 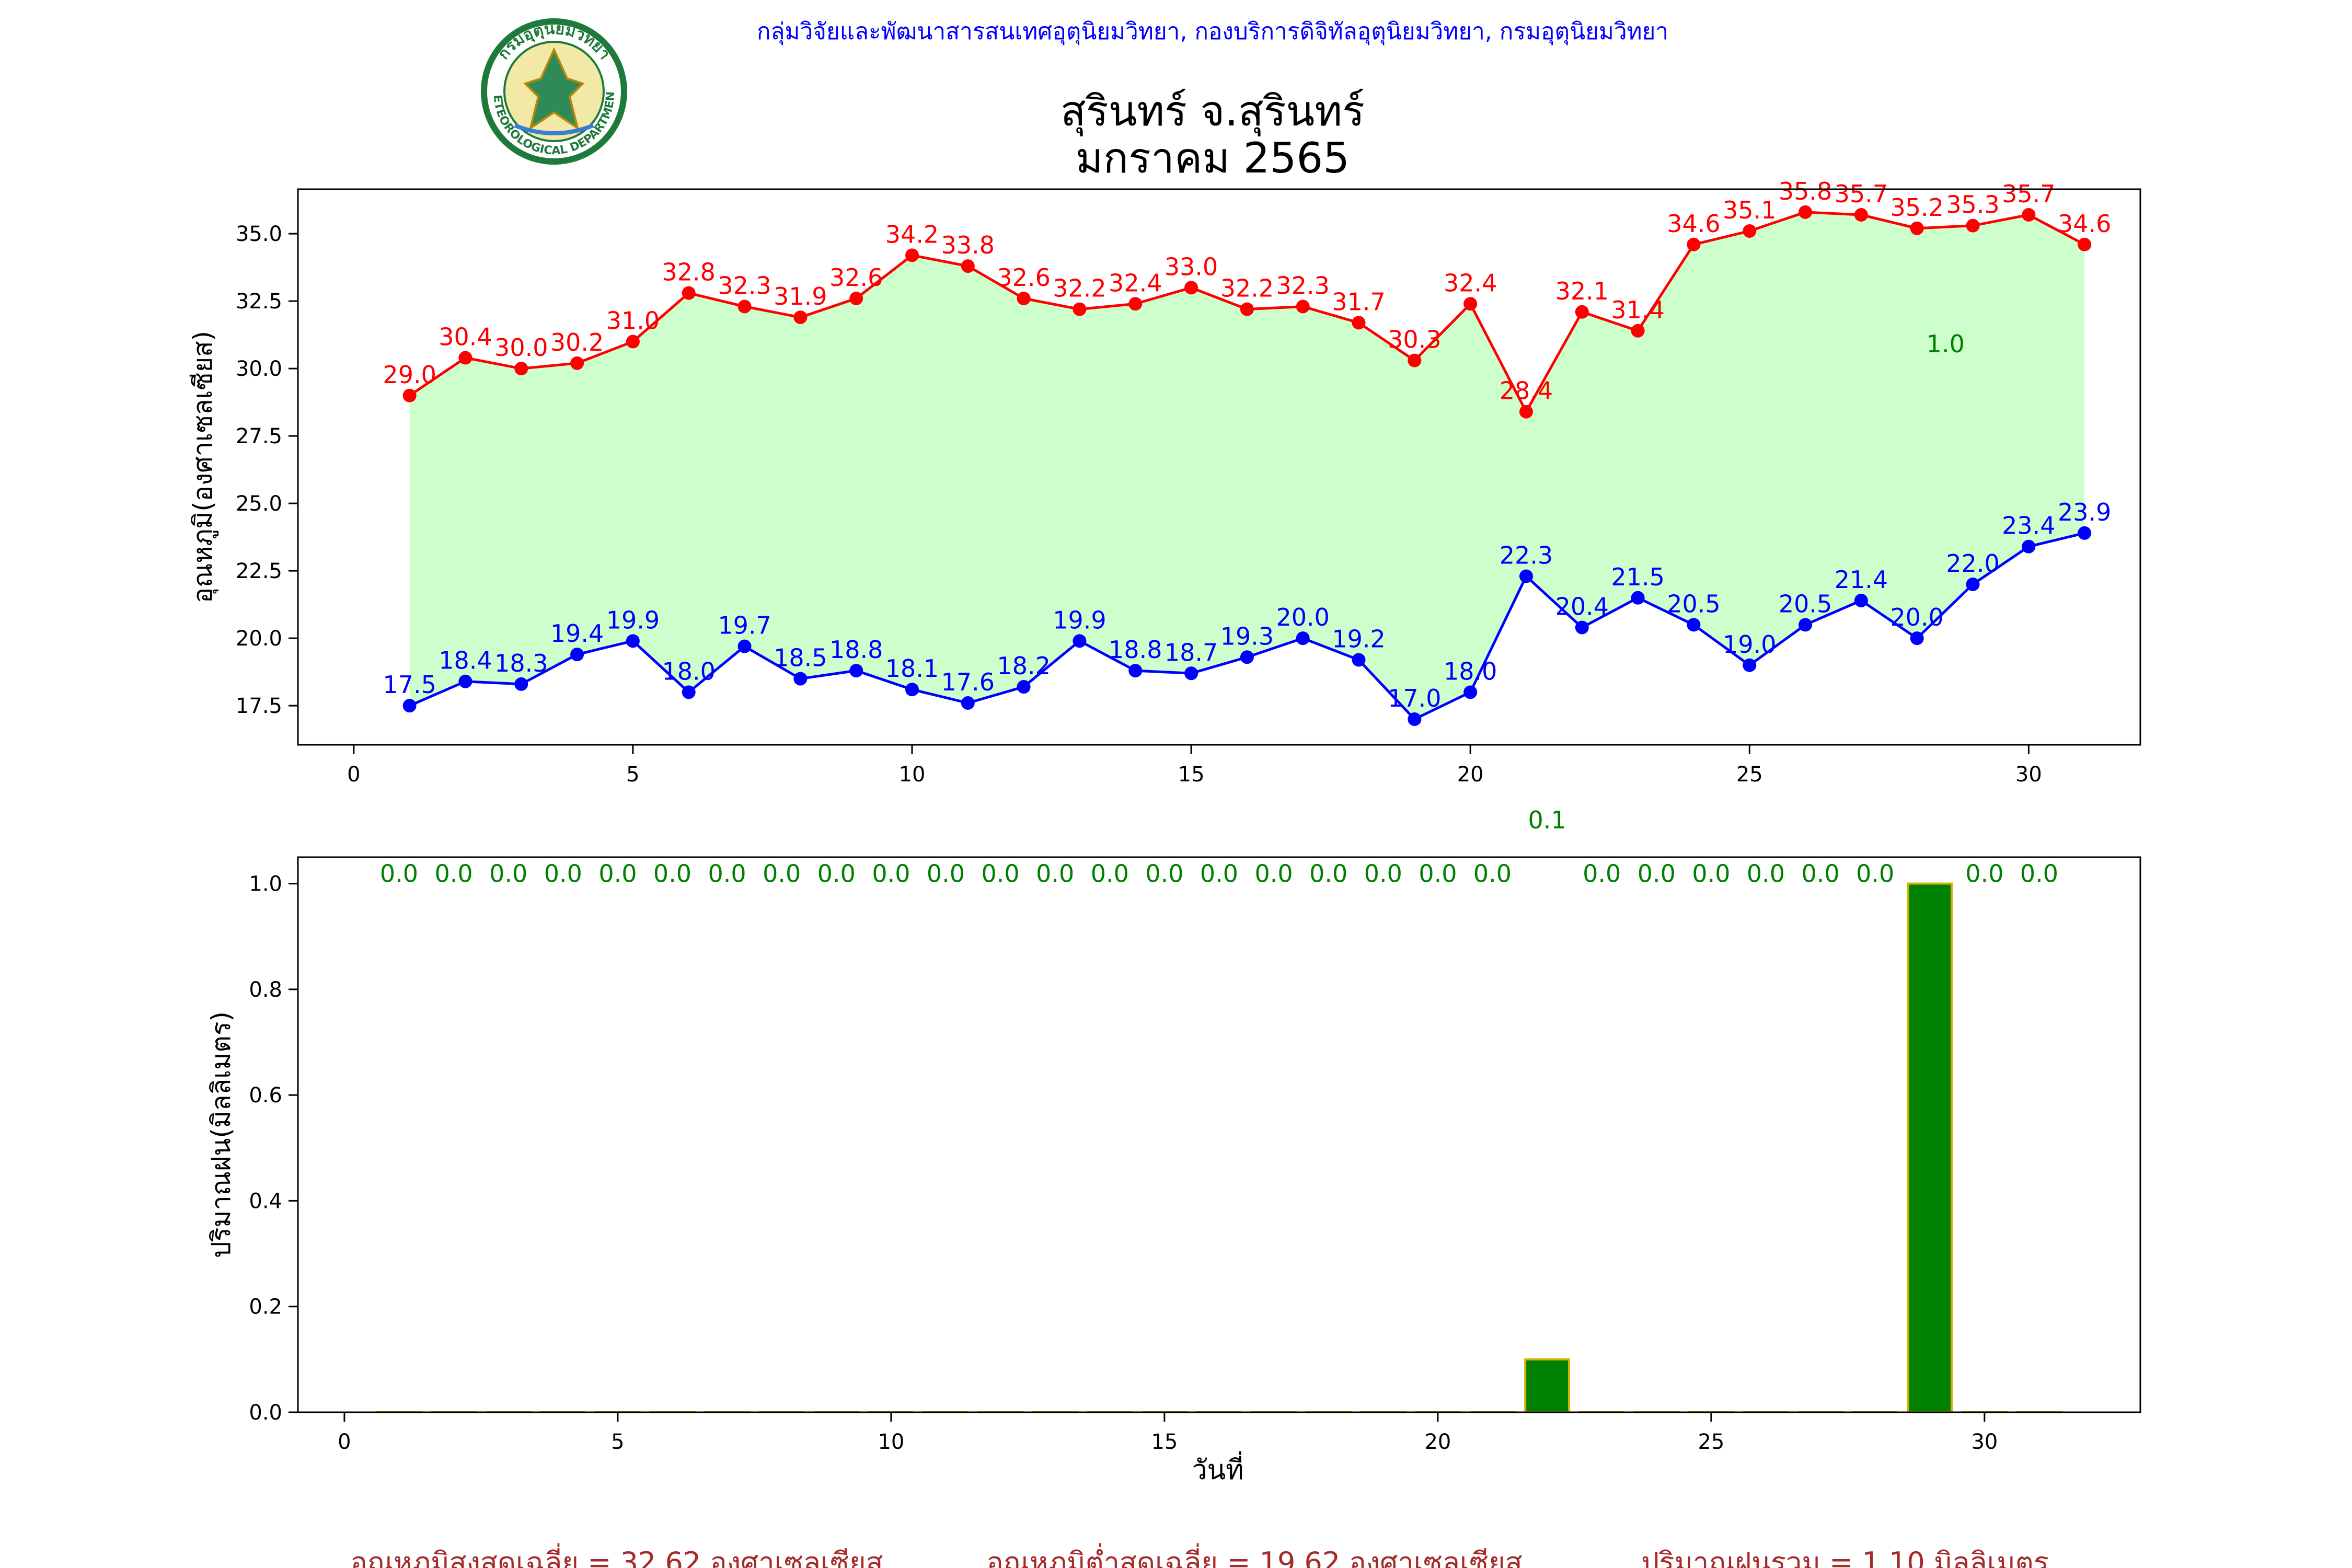 What do you see at coordinates (259, 571) in the screenshot?
I see `temperature-y-tick-label: 22.5` at bounding box center [259, 571].